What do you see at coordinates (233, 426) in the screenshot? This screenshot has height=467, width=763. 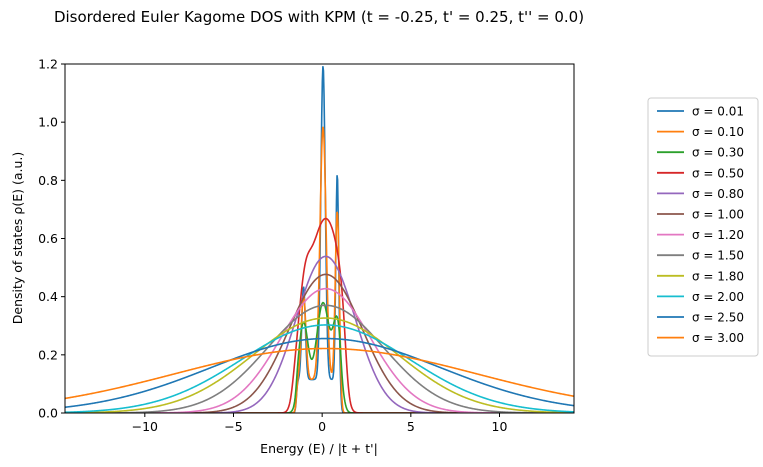 I see `x-tick-label: −5` at bounding box center [233, 426].